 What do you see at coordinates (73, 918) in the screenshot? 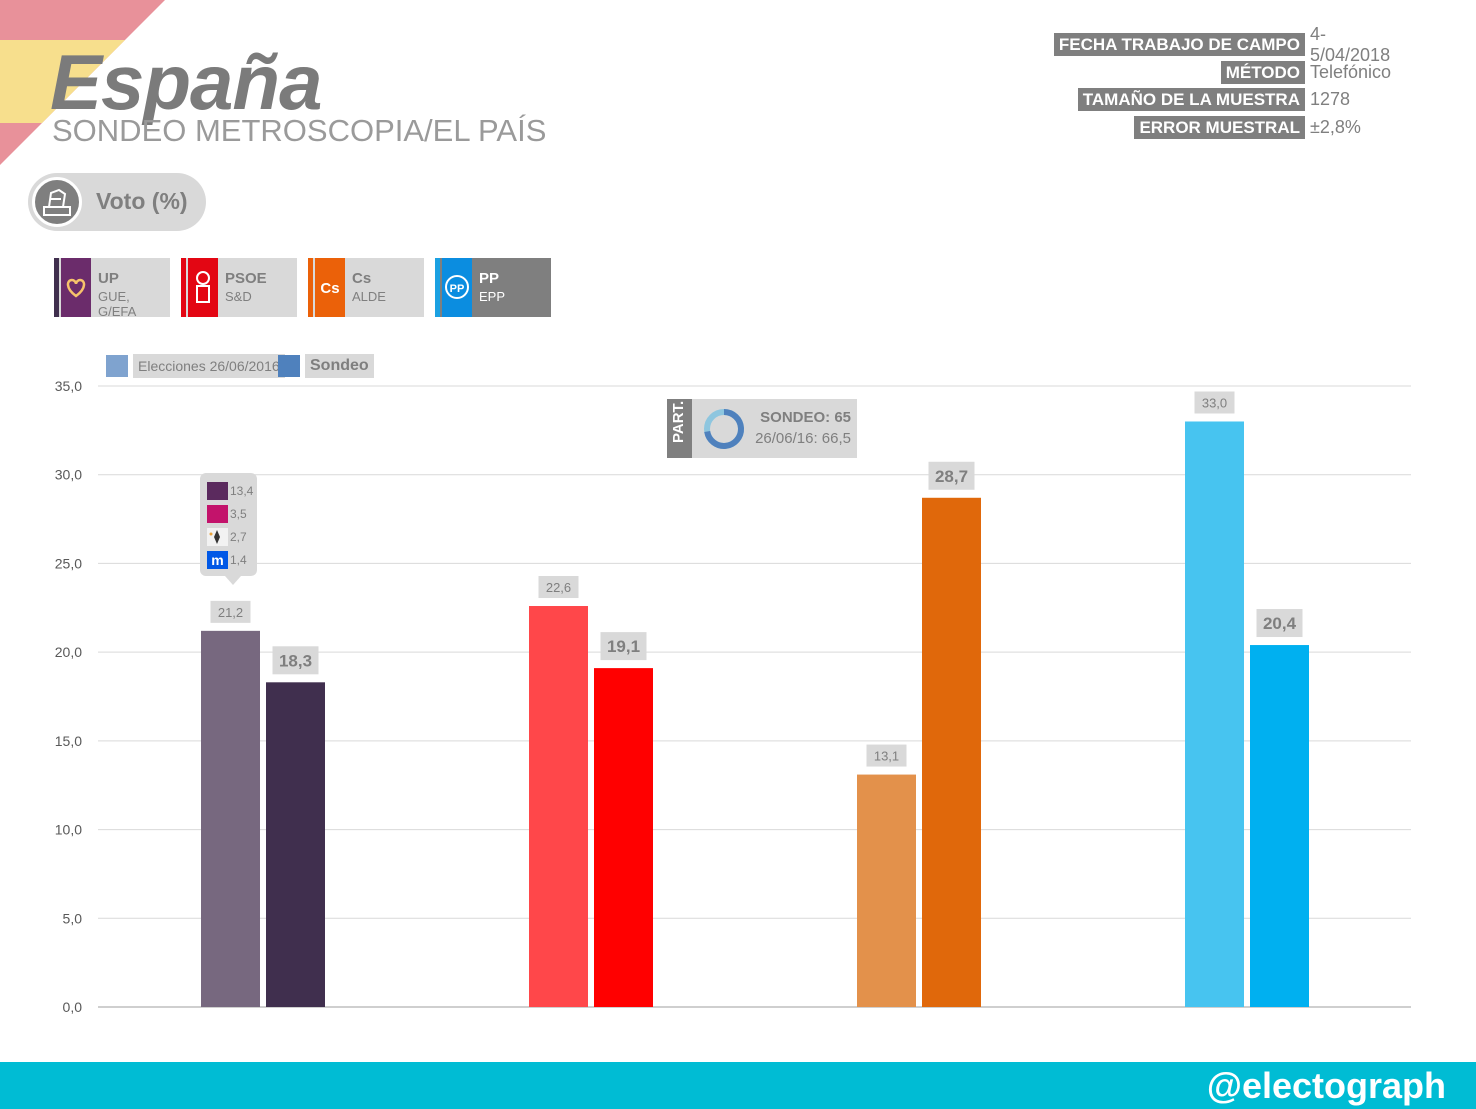
I see `y-tick-label: 5,0` at bounding box center [73, 918].